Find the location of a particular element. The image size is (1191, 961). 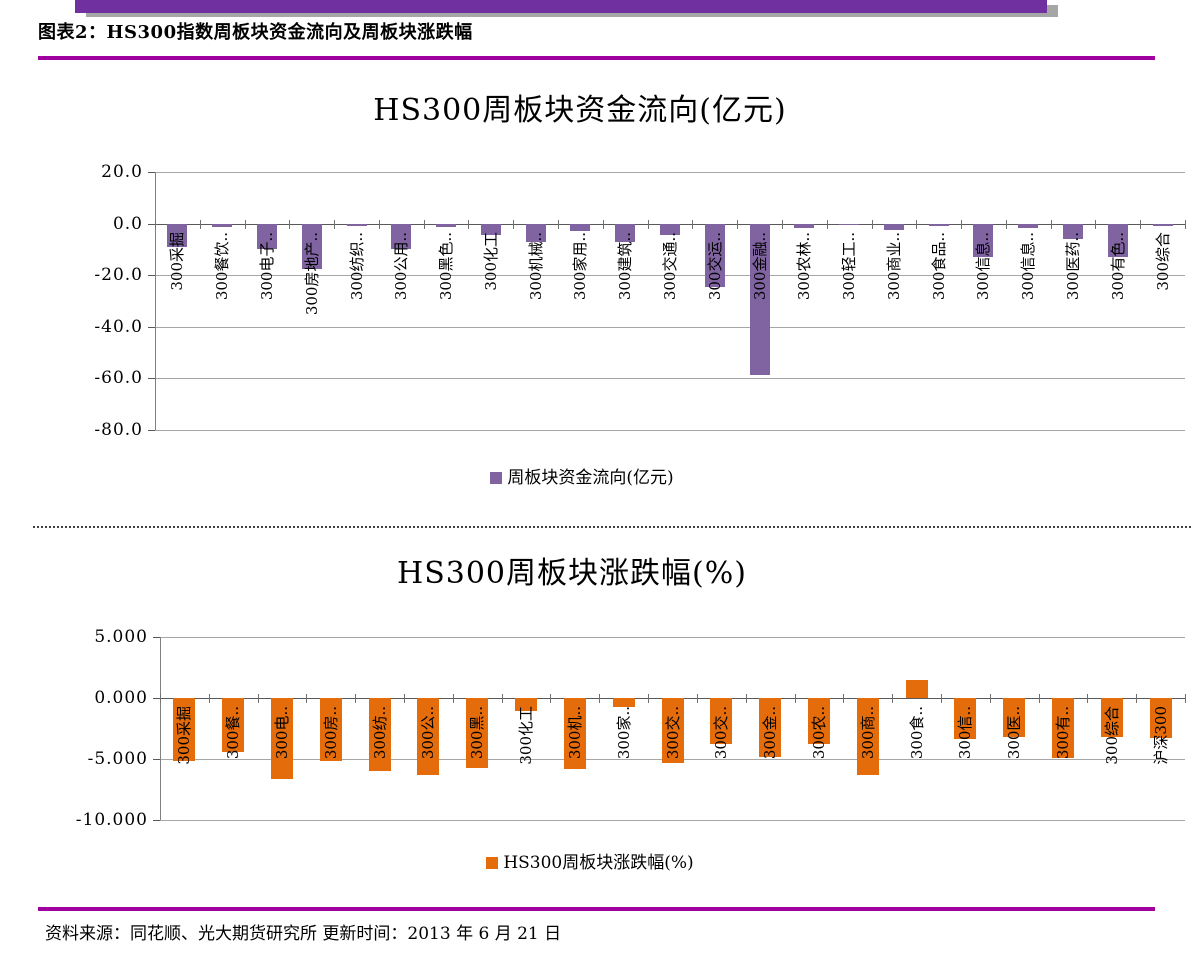

category-label-text: 300机.. is located at coordinates (574, 733).